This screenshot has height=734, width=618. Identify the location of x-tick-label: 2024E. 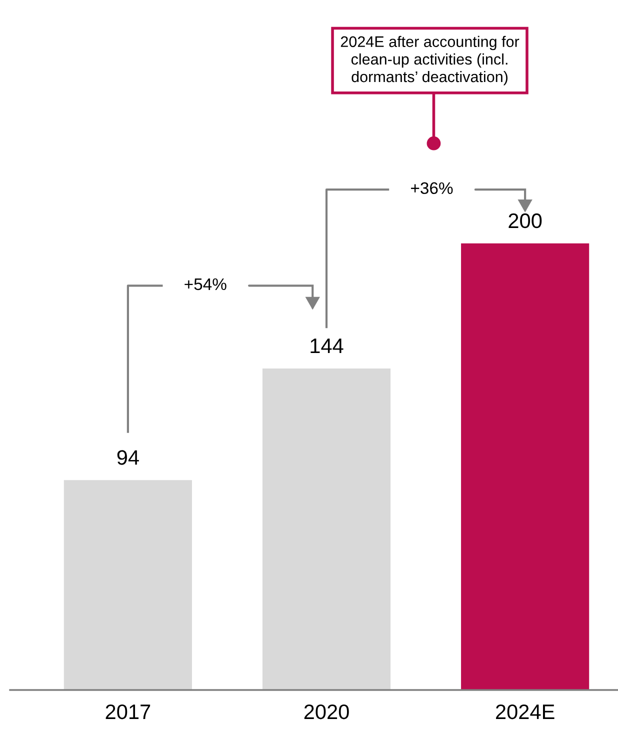
(525, 712).